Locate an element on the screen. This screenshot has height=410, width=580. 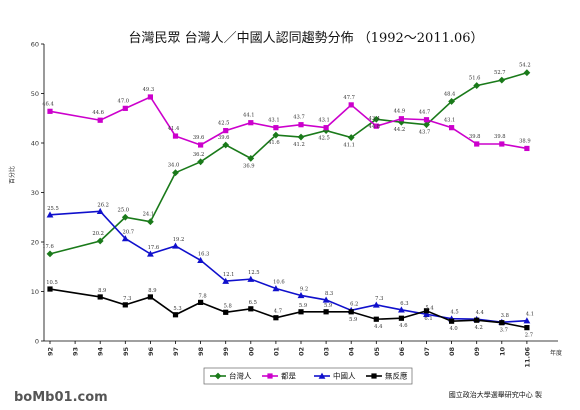
legend-item: 無反應 is located at coordinates (387, 376).